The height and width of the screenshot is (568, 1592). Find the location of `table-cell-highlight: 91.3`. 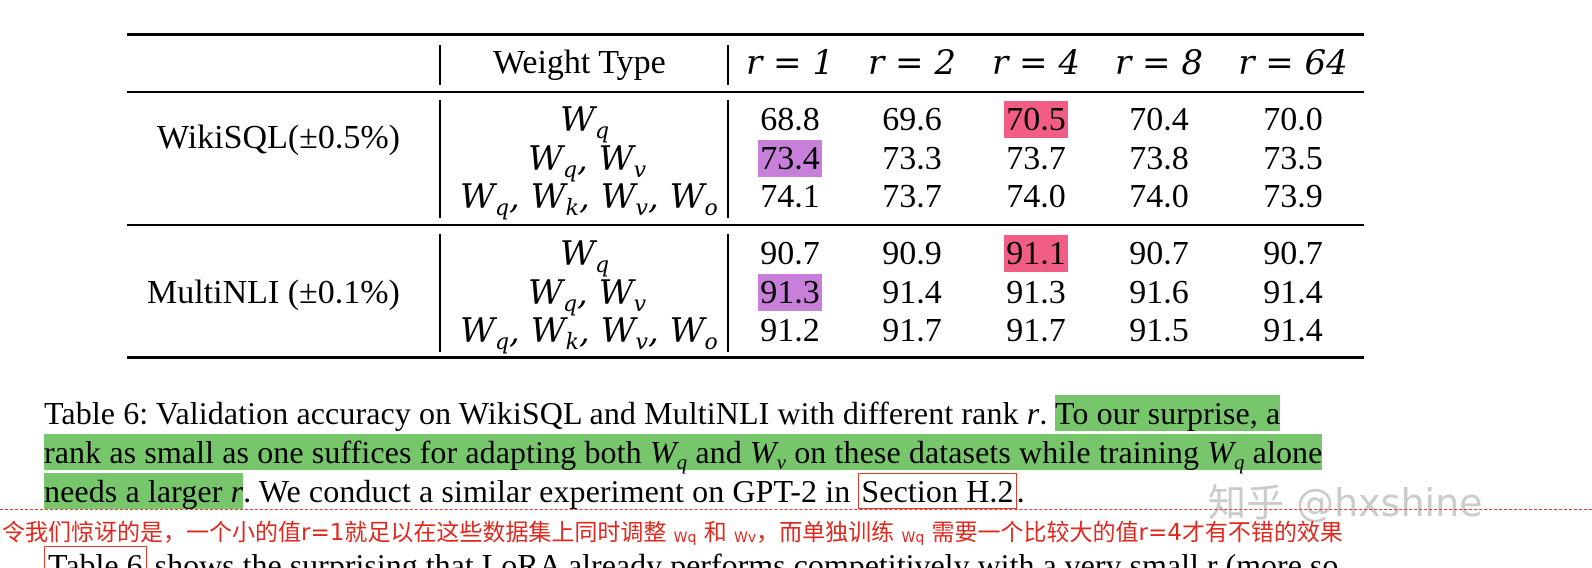

table-cell-highlight: 91.3 is located at coordinates (790, 293).